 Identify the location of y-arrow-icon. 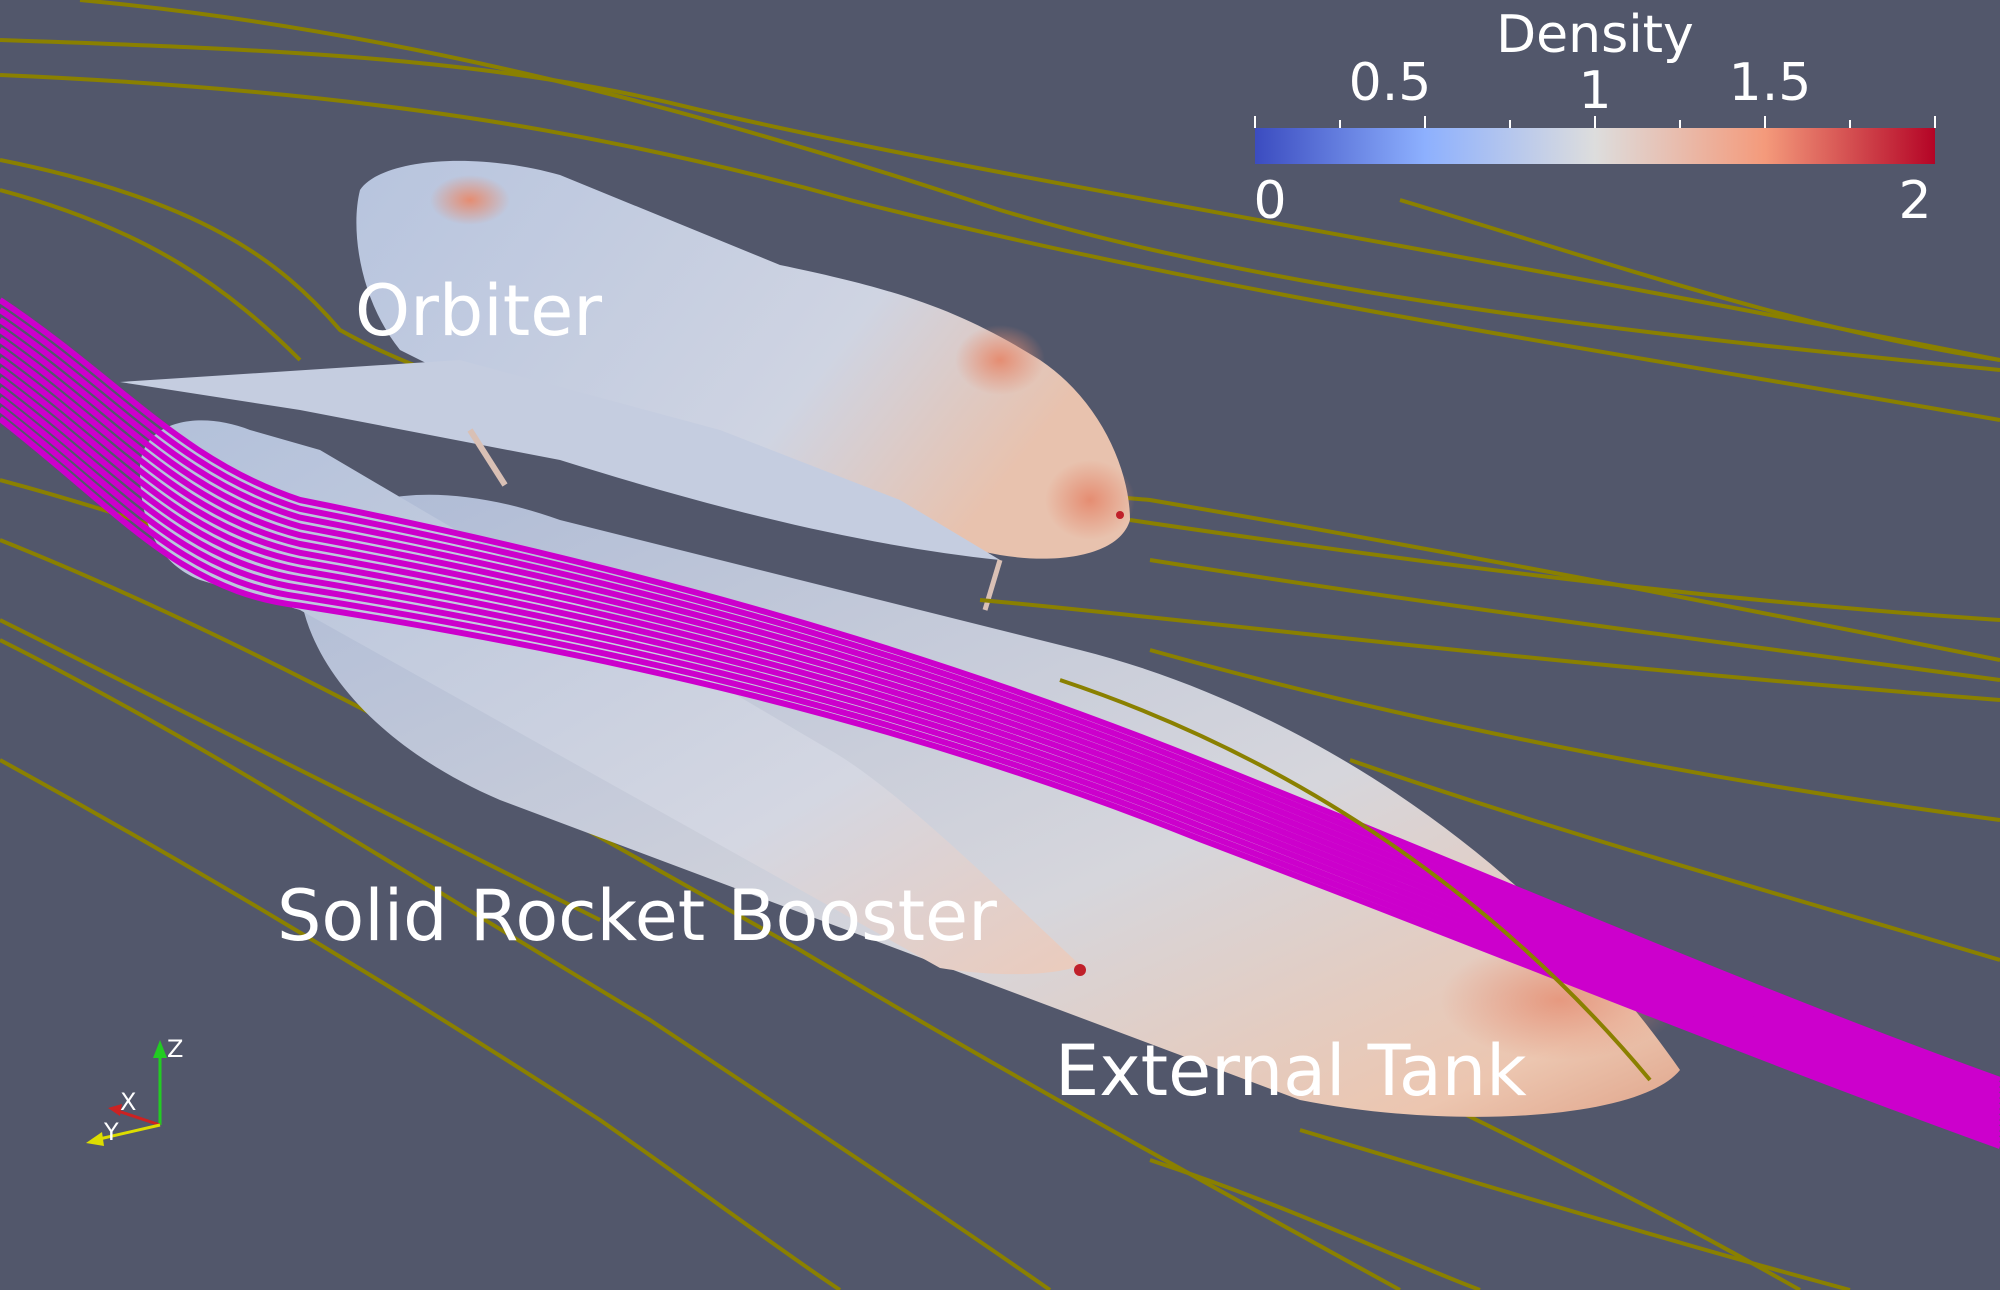
(95, 1139).